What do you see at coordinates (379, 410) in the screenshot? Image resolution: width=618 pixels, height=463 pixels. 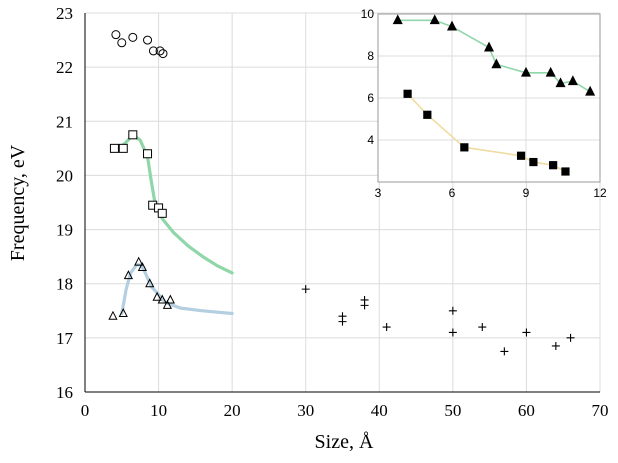 I see `x-tick-label: 40` at bounding box center [379, 410].